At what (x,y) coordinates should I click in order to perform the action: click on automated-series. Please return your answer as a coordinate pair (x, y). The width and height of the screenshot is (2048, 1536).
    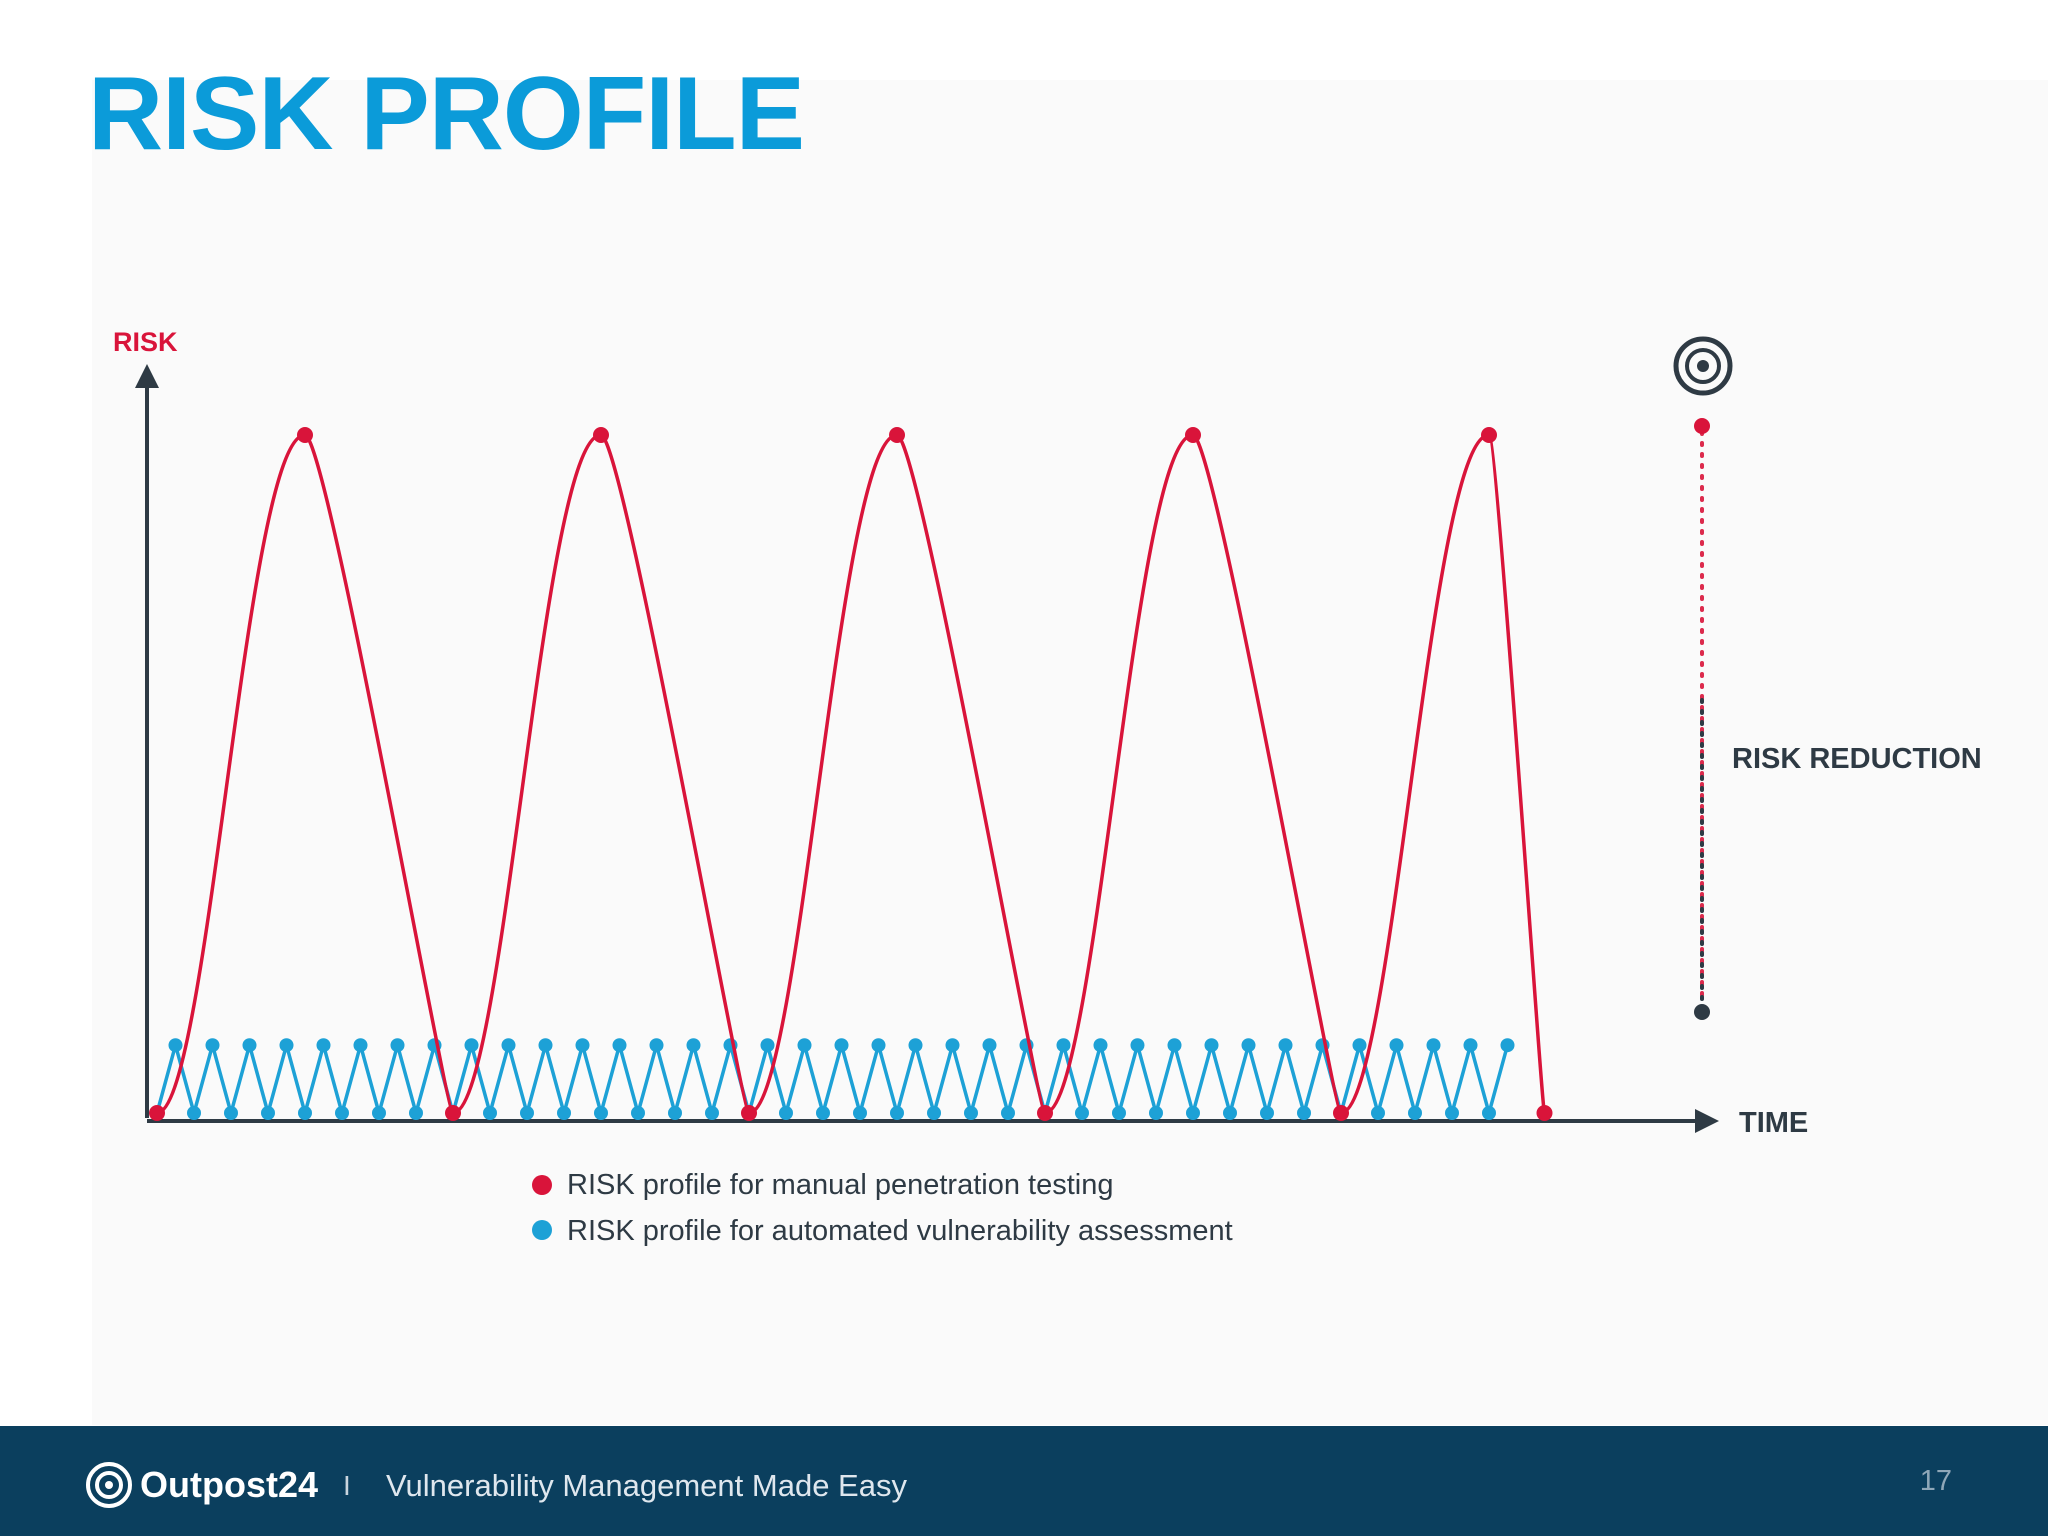
    Looking at the image, I should click on (832, 1079).